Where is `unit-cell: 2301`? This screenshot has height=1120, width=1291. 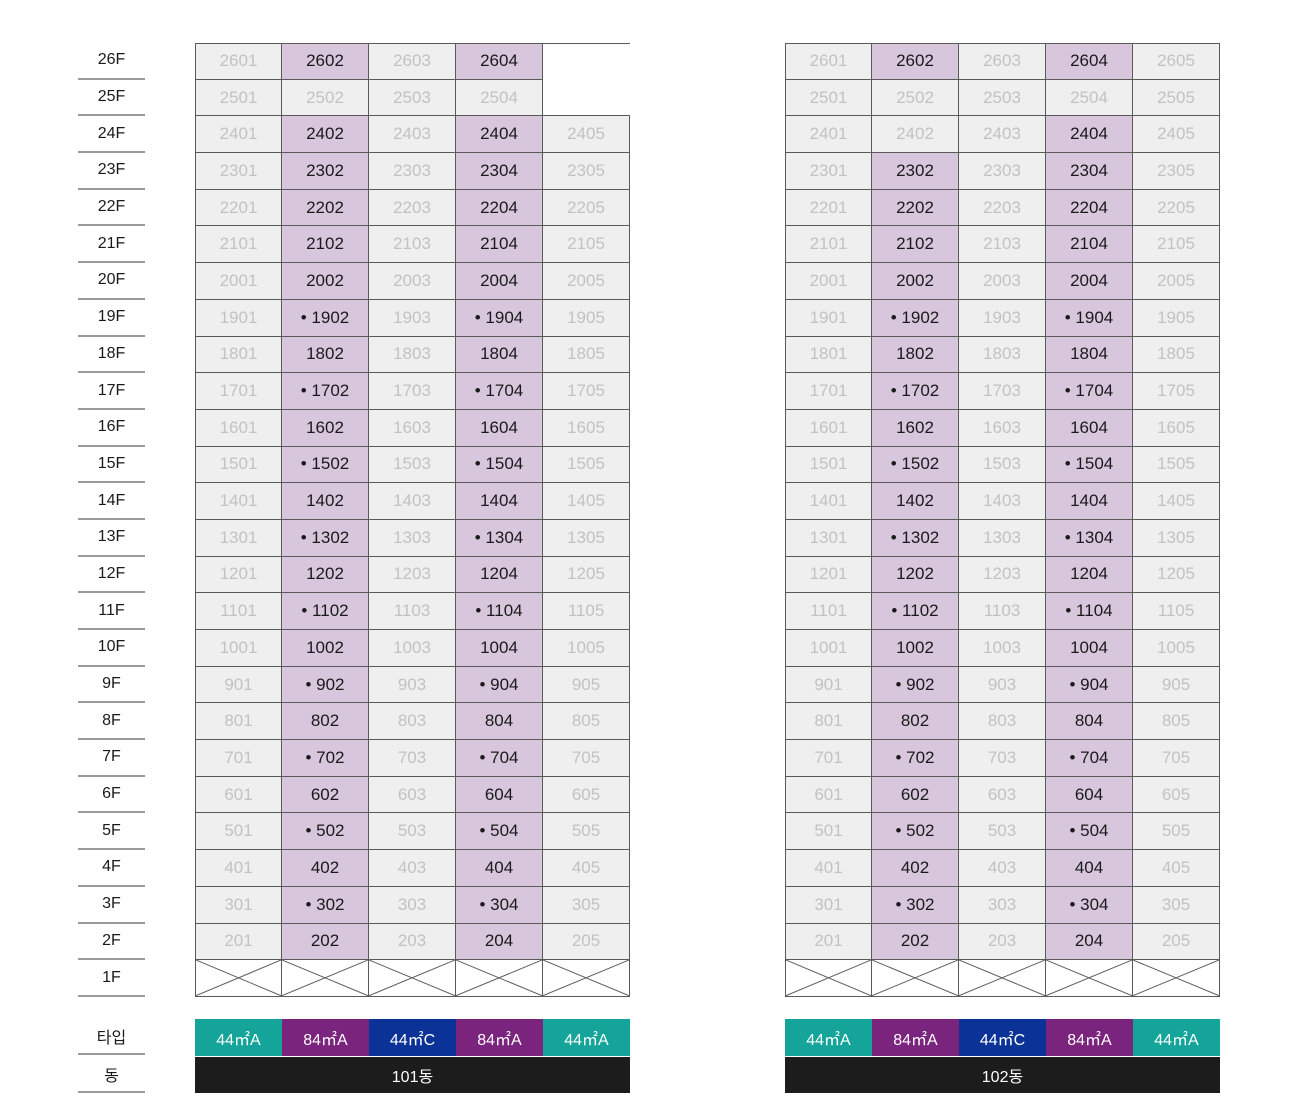 unit-cell: 2301 is located at coordinates (238, 171).